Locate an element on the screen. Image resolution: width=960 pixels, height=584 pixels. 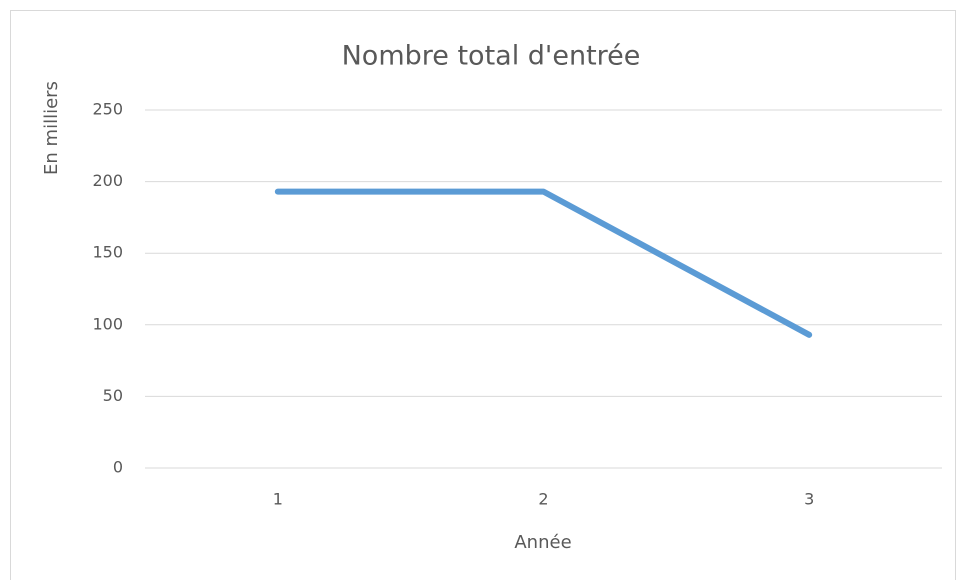
y-tick-label: 50 is located at coordinates (113, 395).